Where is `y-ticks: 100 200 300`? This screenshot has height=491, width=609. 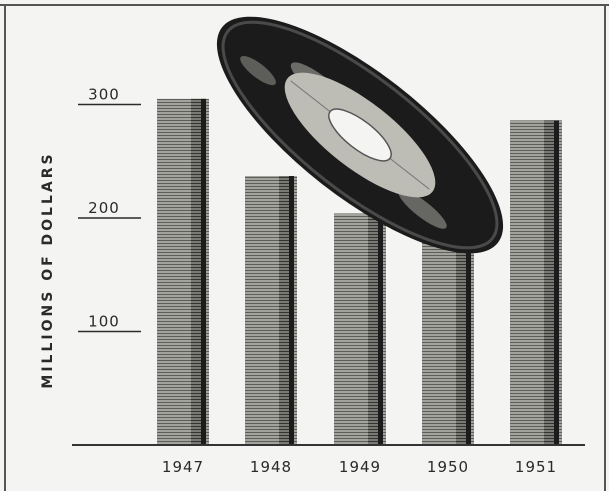
y-ticks: 100 200 300 is located at coordinates (109, 209).